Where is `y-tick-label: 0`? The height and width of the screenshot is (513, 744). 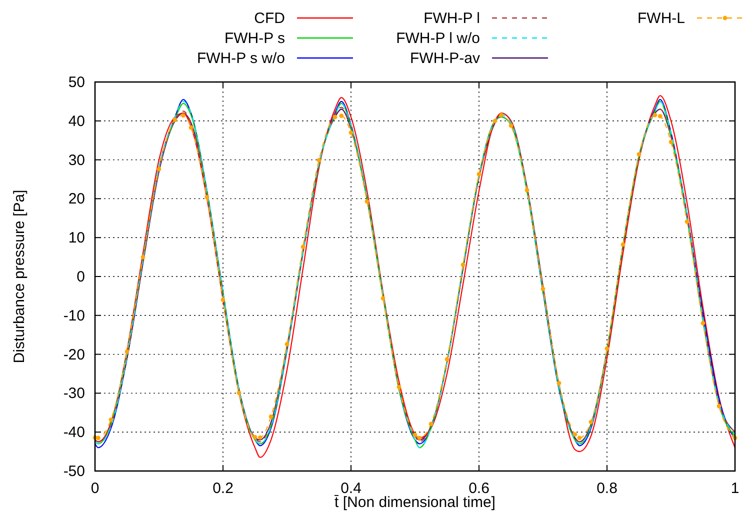
y-tick-label: 0 is located at coordinates (80, 277).